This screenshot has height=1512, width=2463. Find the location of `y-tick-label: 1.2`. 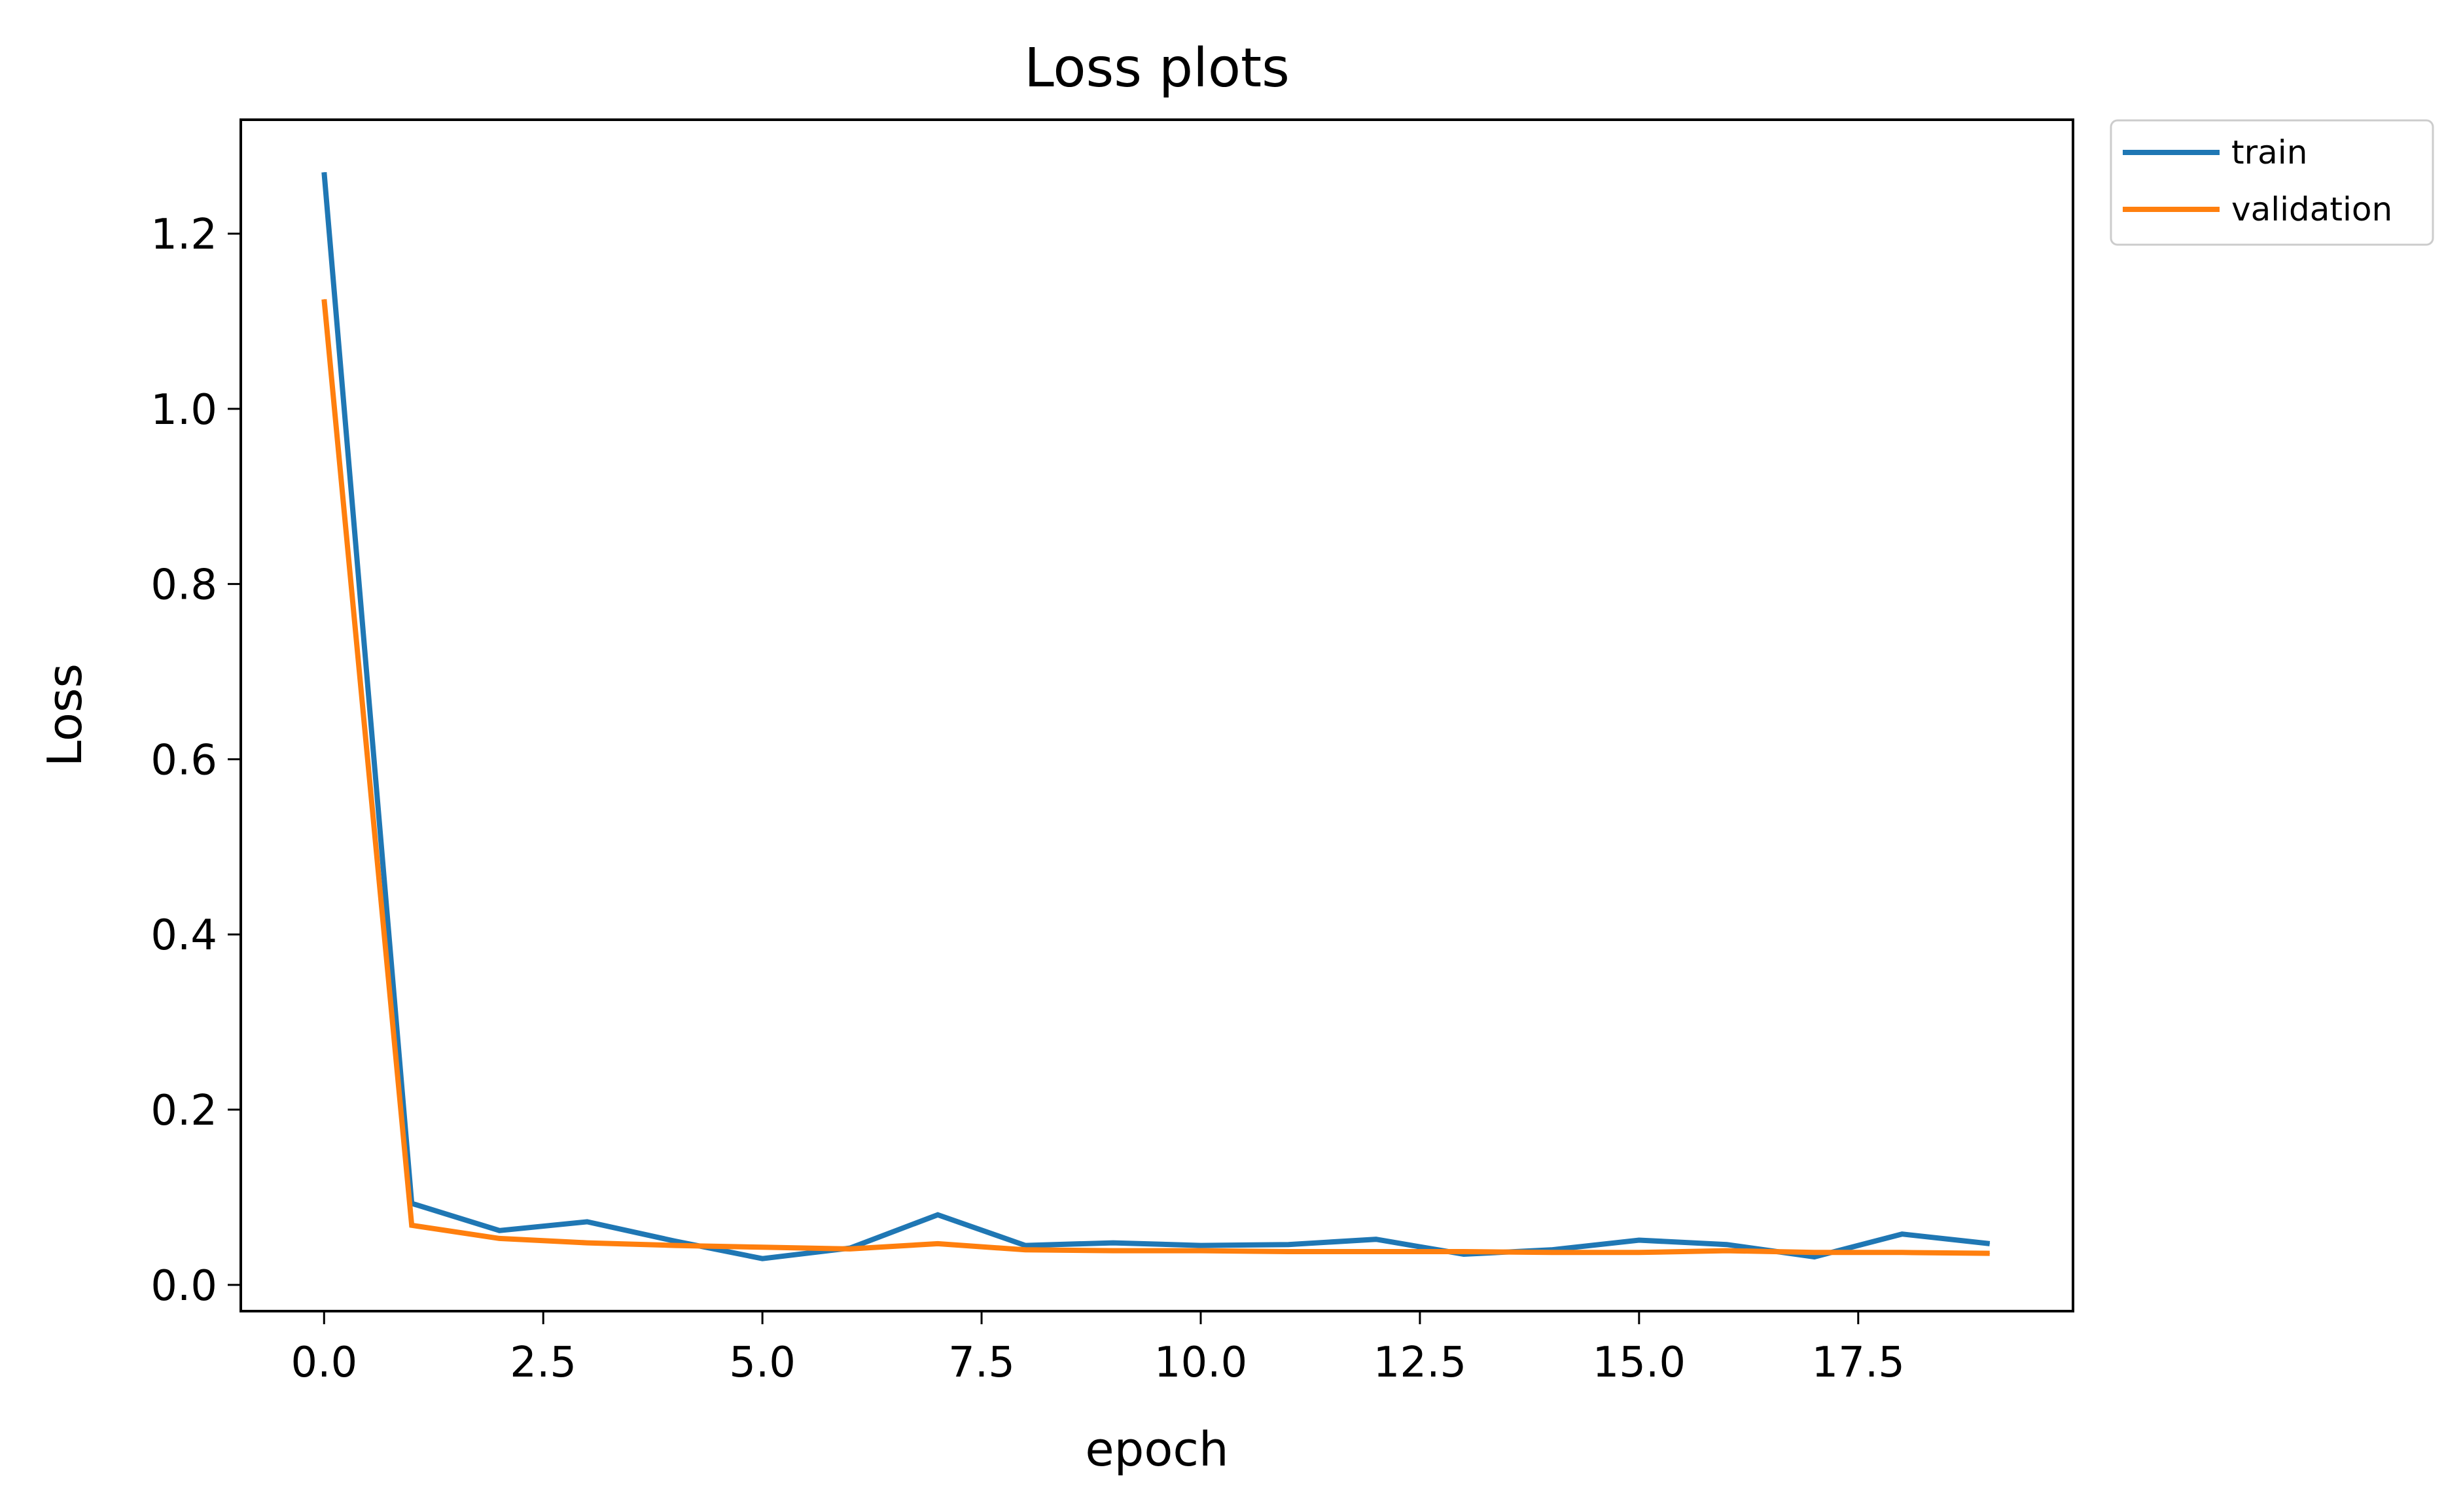

y-tick-label: 1.2 is located at coordinates (184, 235).